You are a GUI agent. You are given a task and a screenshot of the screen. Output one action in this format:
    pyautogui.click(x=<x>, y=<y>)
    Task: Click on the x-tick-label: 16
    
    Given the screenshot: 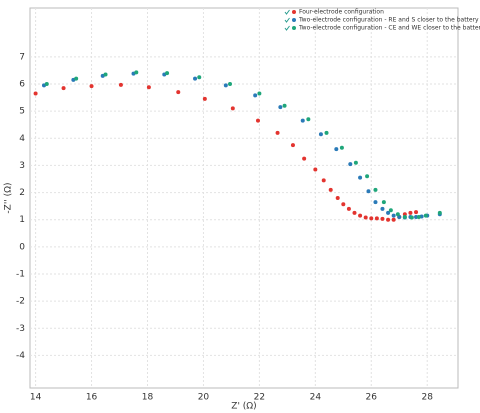 What is the action you would take?
    pyautogui.click(x=92, y=398)
    